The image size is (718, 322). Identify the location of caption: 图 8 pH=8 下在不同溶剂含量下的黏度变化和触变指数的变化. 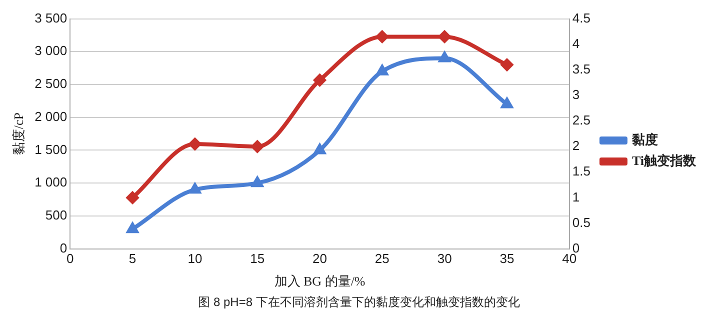
(359, 302).